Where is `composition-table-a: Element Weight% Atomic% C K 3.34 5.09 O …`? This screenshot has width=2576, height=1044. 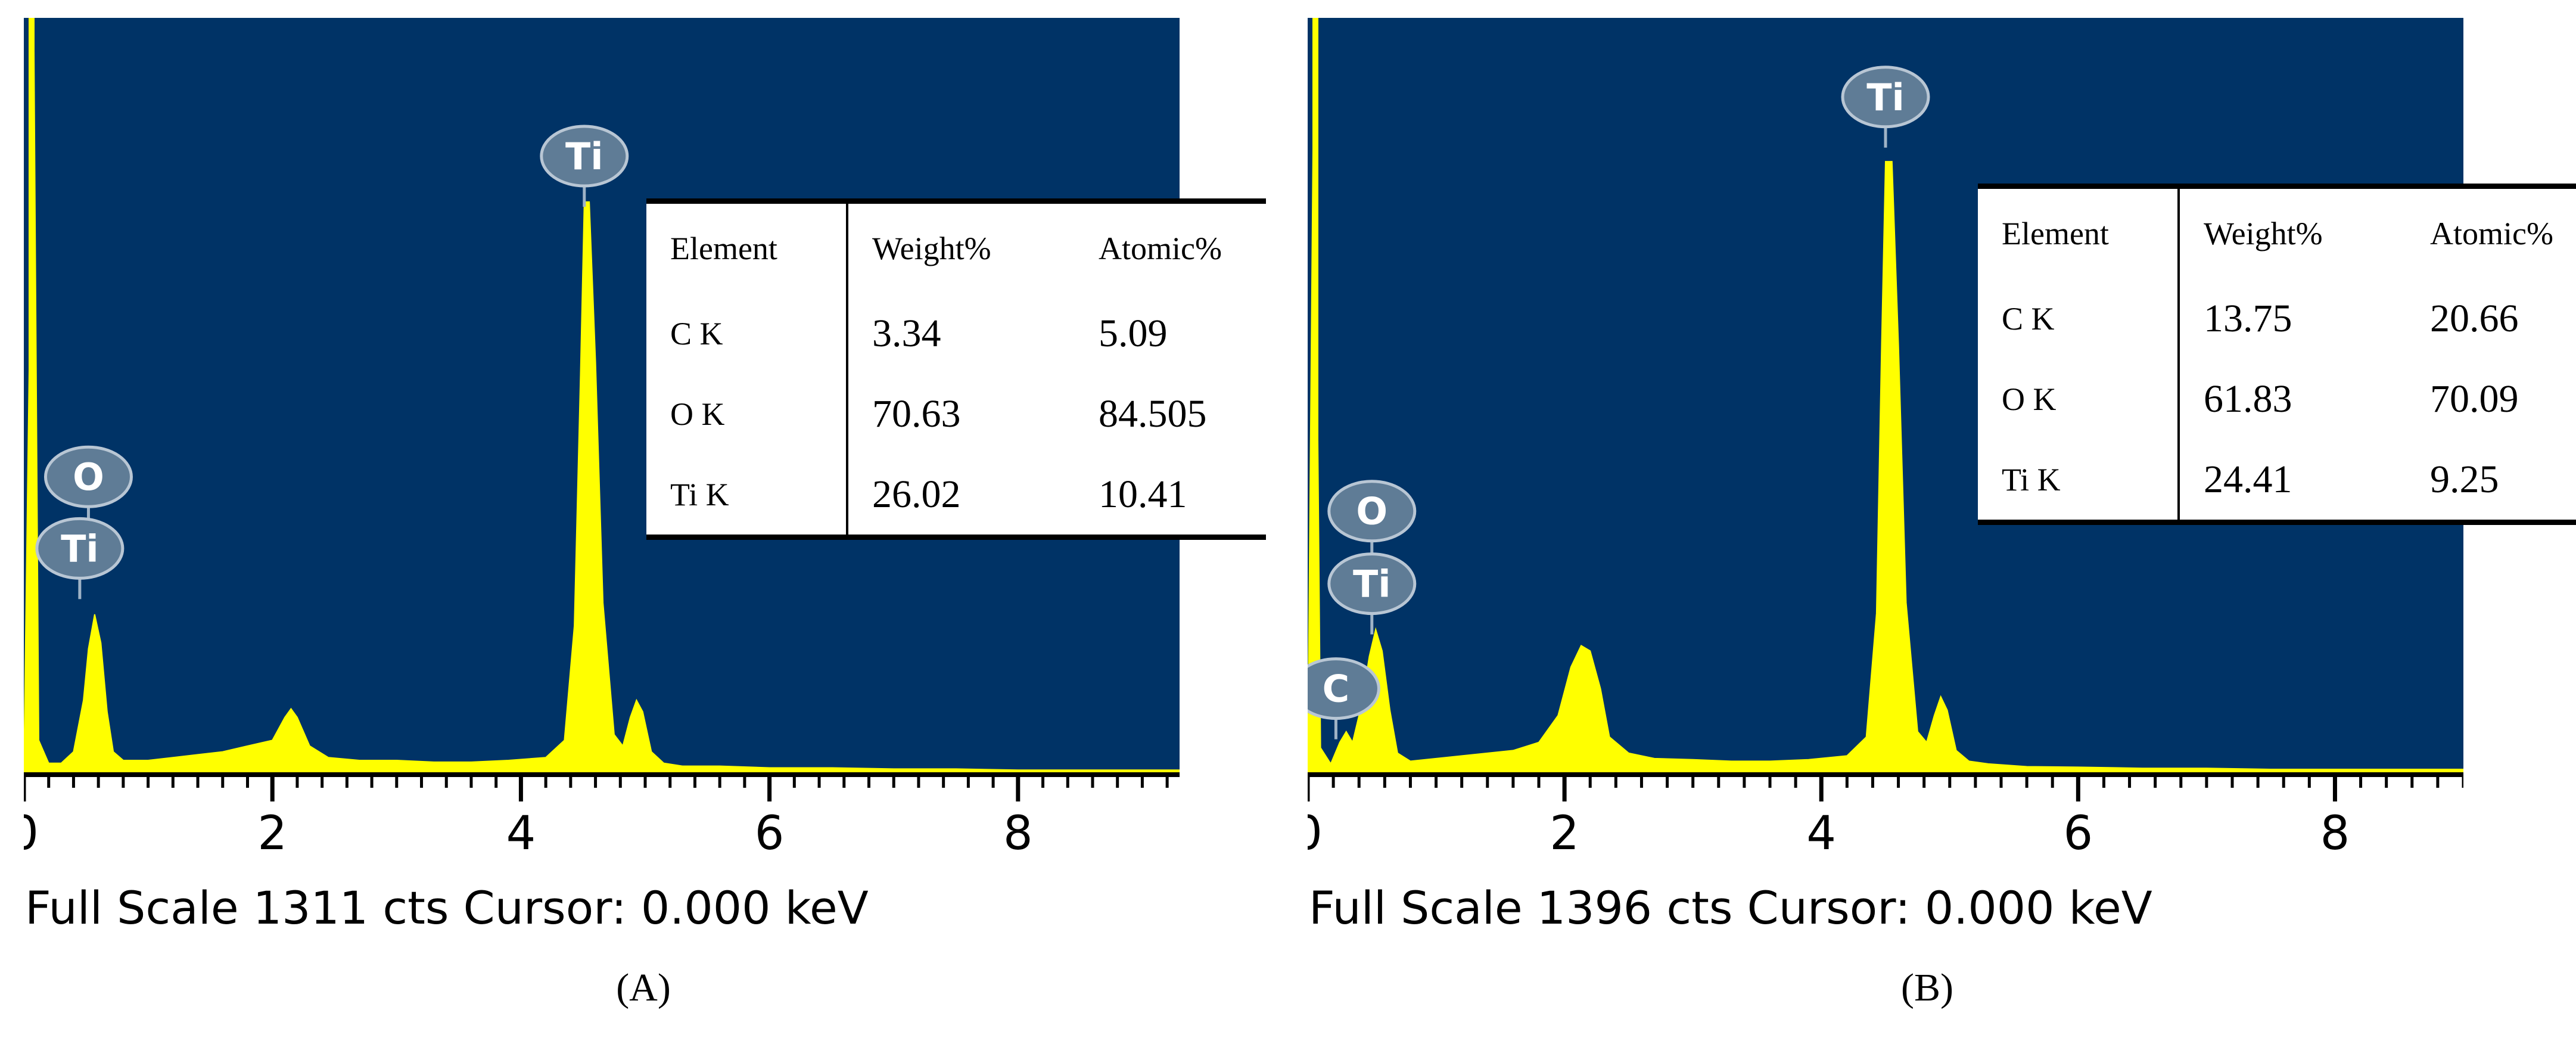 composition-table-a: Element Weight% Atomic% C K 3.34 5.09 O … is located at coordinates (956, 369).